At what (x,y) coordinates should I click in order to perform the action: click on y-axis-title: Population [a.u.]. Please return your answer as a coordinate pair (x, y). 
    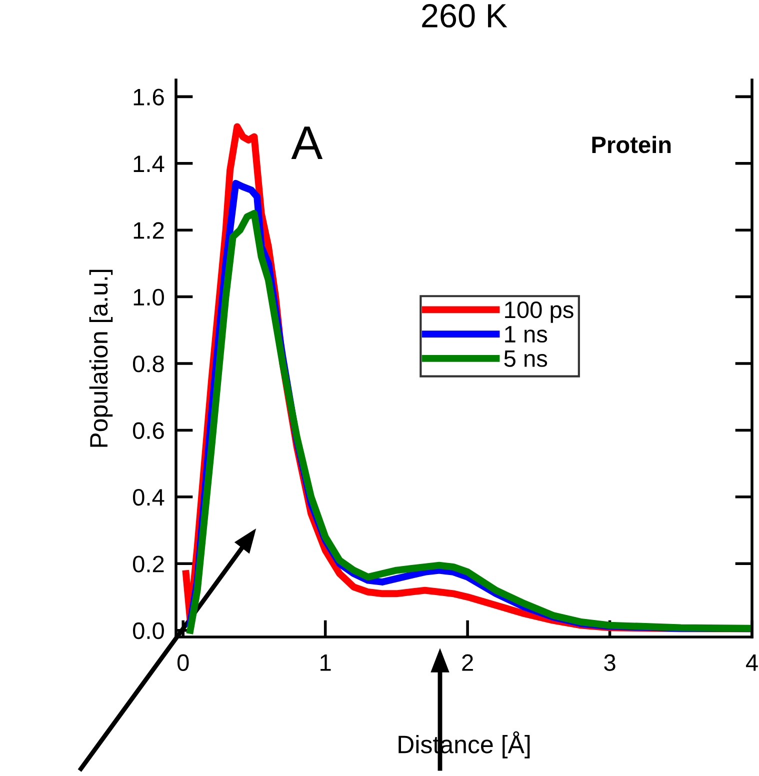
    Looking at the image, I should click on (101, 358).